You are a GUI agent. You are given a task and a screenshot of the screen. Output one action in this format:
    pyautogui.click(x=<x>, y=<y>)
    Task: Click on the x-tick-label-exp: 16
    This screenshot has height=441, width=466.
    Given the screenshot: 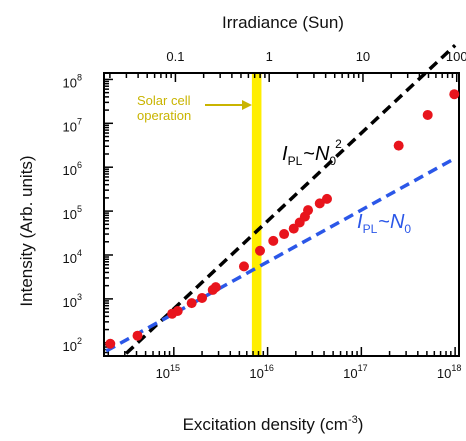 What is the action you would take?
    pyautogui.click(x=269, y=368)
    